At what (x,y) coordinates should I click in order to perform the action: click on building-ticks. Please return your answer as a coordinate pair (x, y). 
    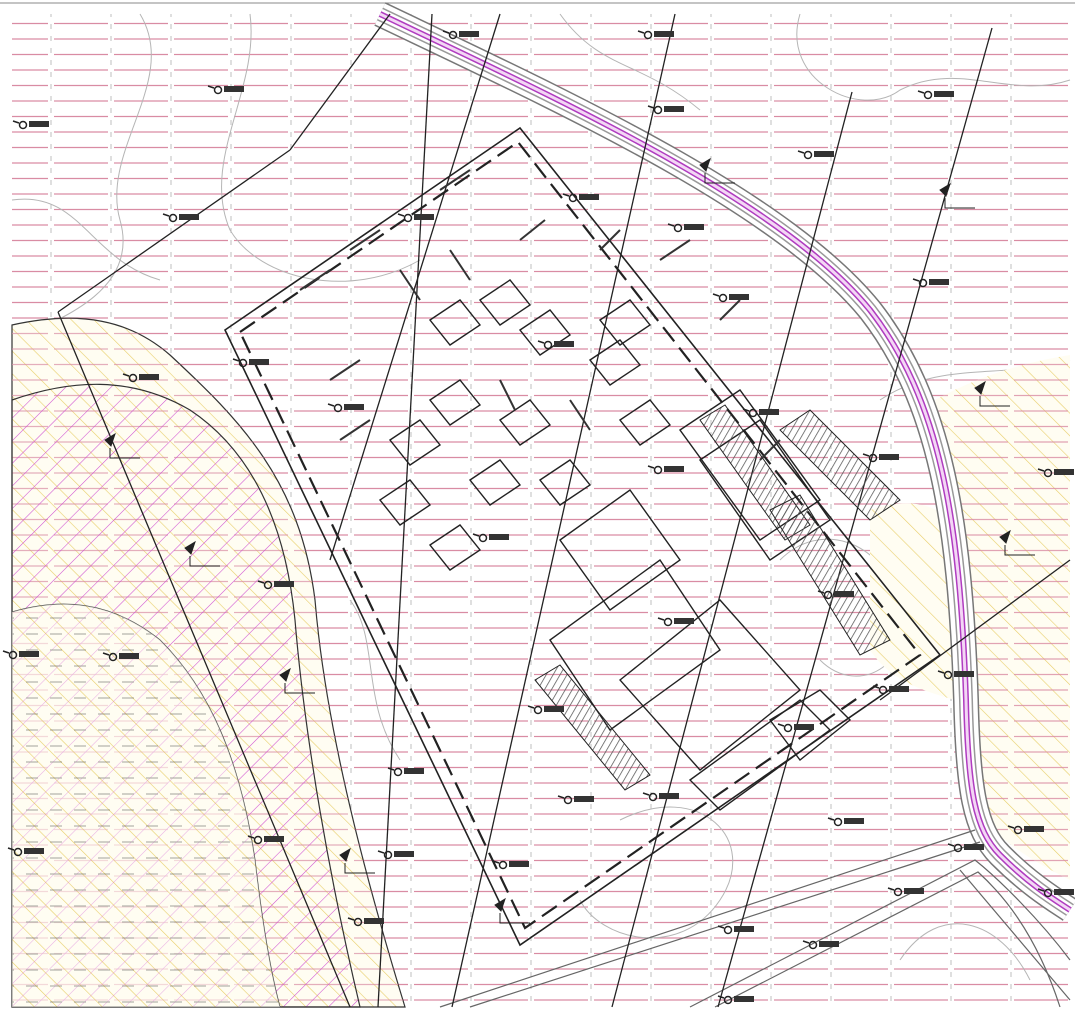
    Looking at the image, I should click on (540, 315).